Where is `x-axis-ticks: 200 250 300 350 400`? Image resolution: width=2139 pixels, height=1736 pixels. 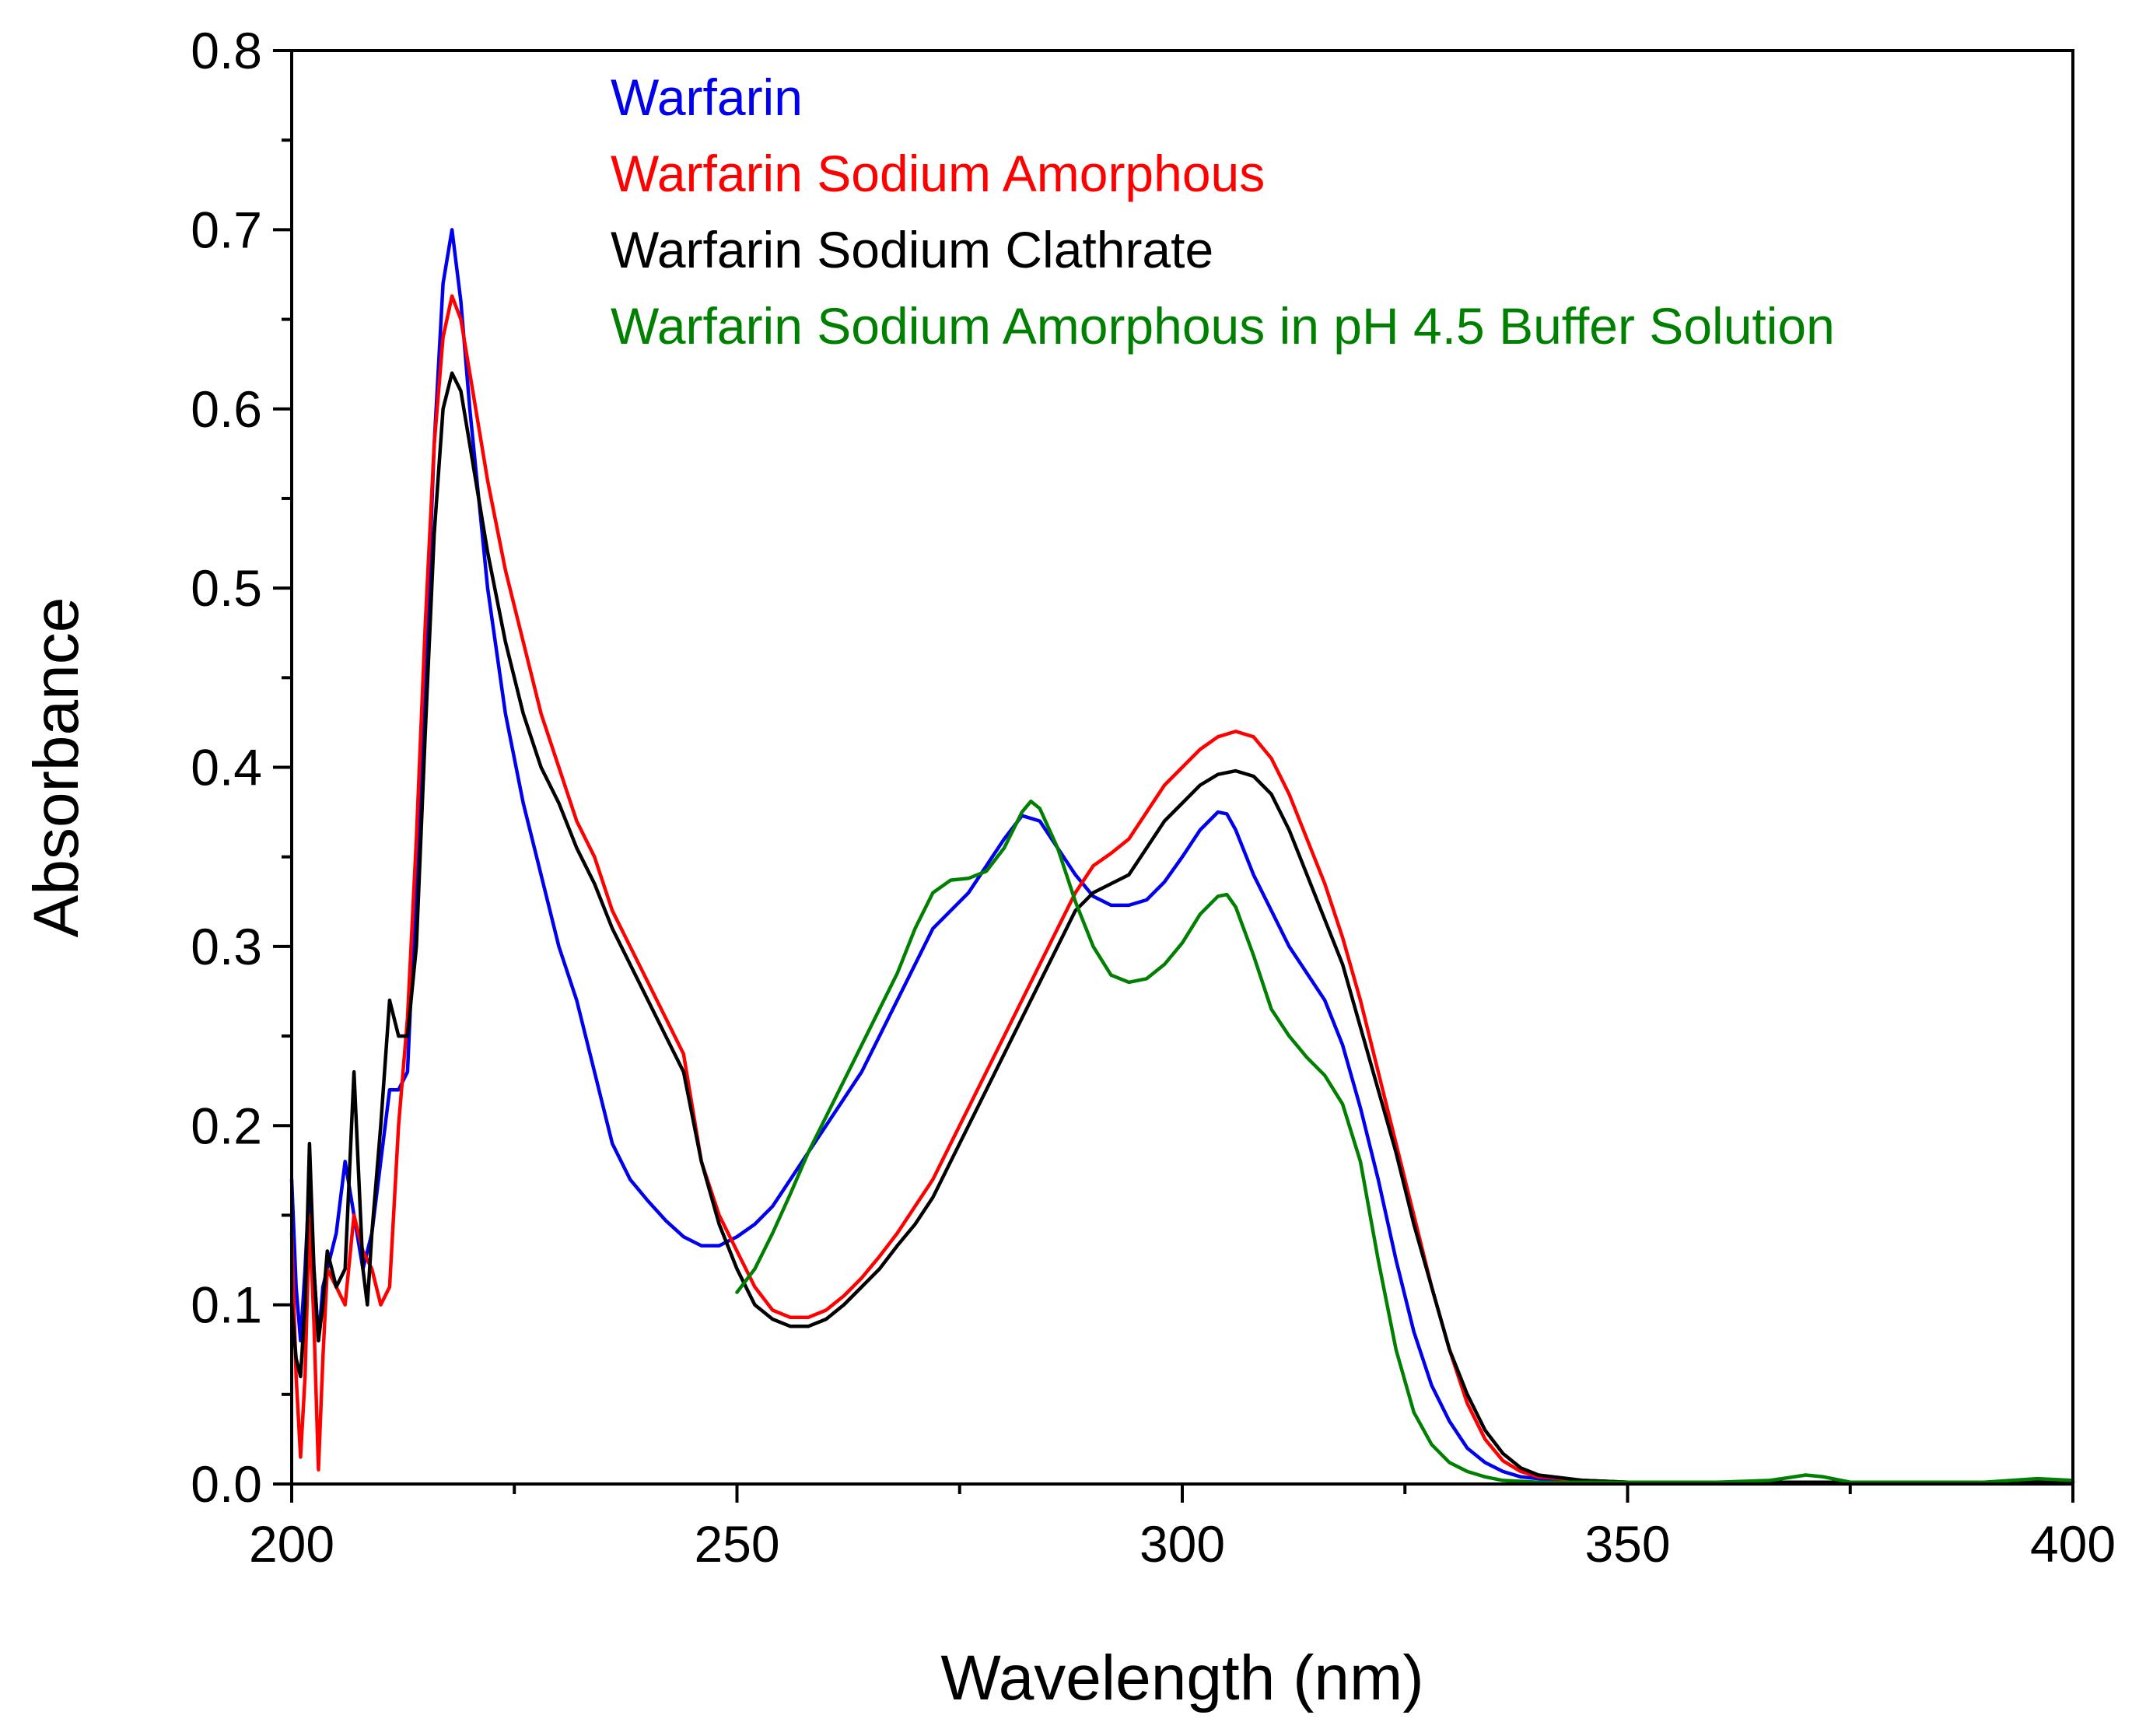
x-axis-ticks: 200 250 300 350 400 is located at coordinates (1182, 1528).